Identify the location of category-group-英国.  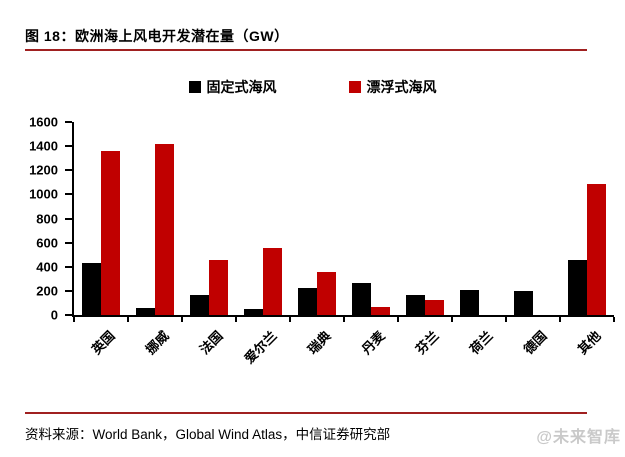
(101, 218).